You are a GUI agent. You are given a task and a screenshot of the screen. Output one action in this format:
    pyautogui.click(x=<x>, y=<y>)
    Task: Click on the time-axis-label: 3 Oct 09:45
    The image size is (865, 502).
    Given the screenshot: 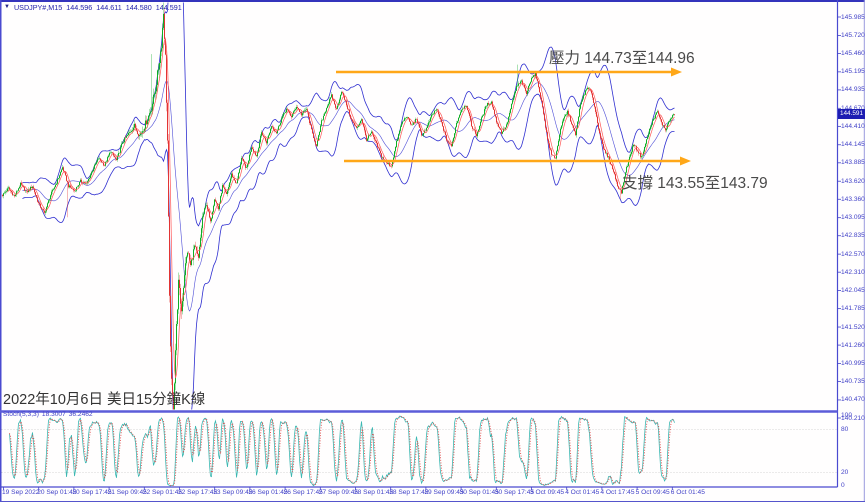 What is the action you would take?
    pyautogui.click(x=547, y=492)
    